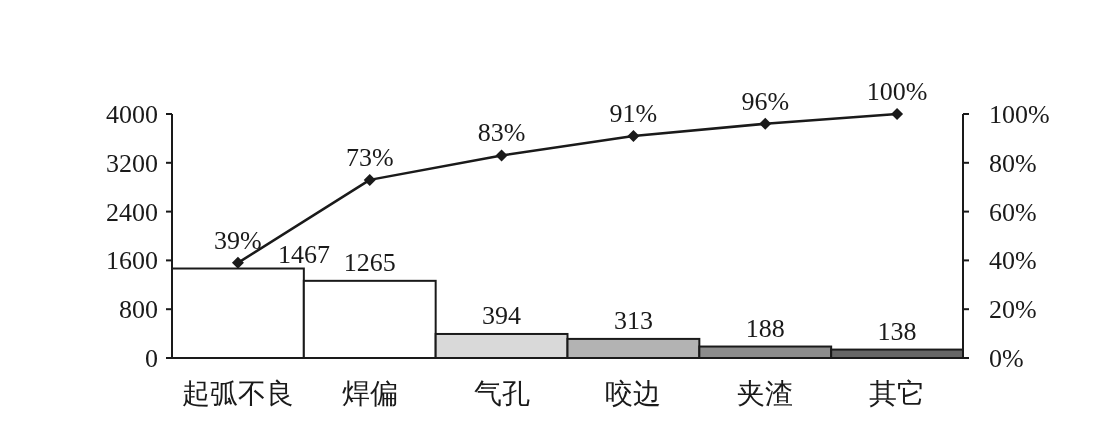 Image resolution: width=1096 pixels, height=424 pixels. Describe the element at coordinates (897, 91) in the screenshot. I see `data-label: 100%` at that location.